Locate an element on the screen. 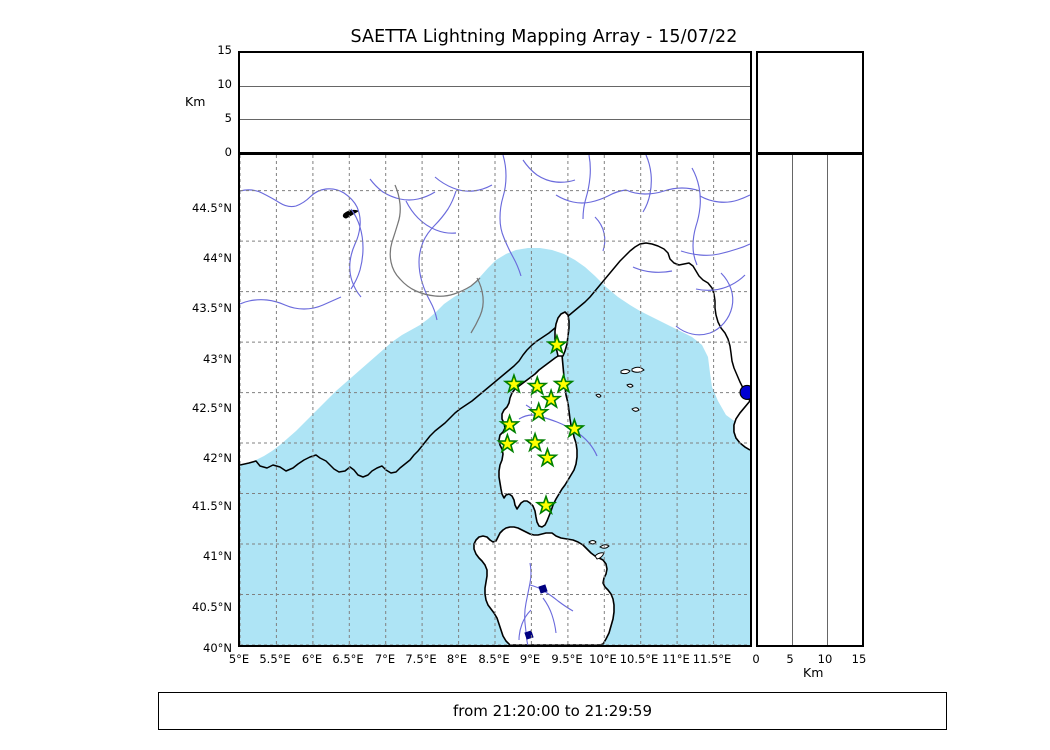  tick-lon-10: 10°E is located at coordinates (603, 659).